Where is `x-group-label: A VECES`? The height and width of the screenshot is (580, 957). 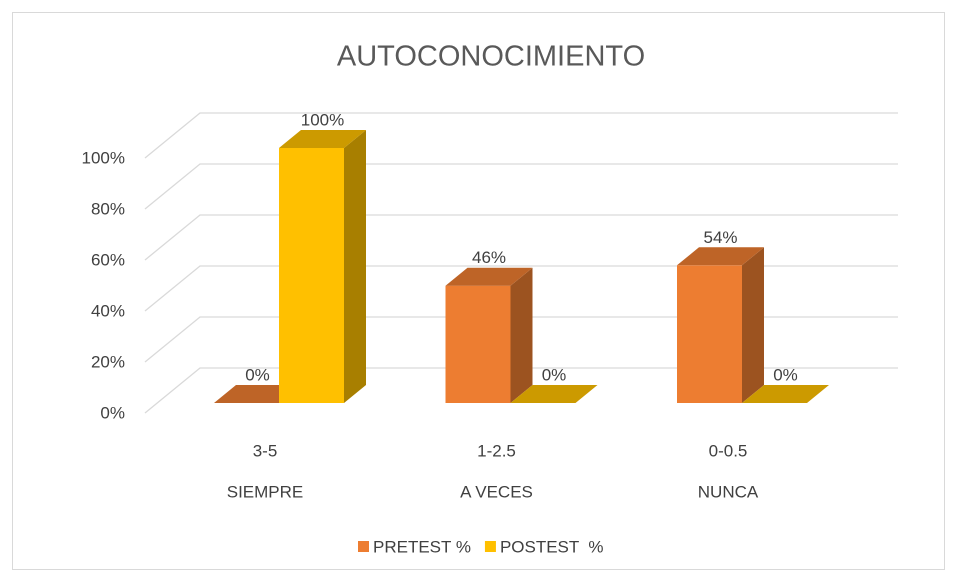
x-group-label: A VECES is located at coordinates (496, 491).